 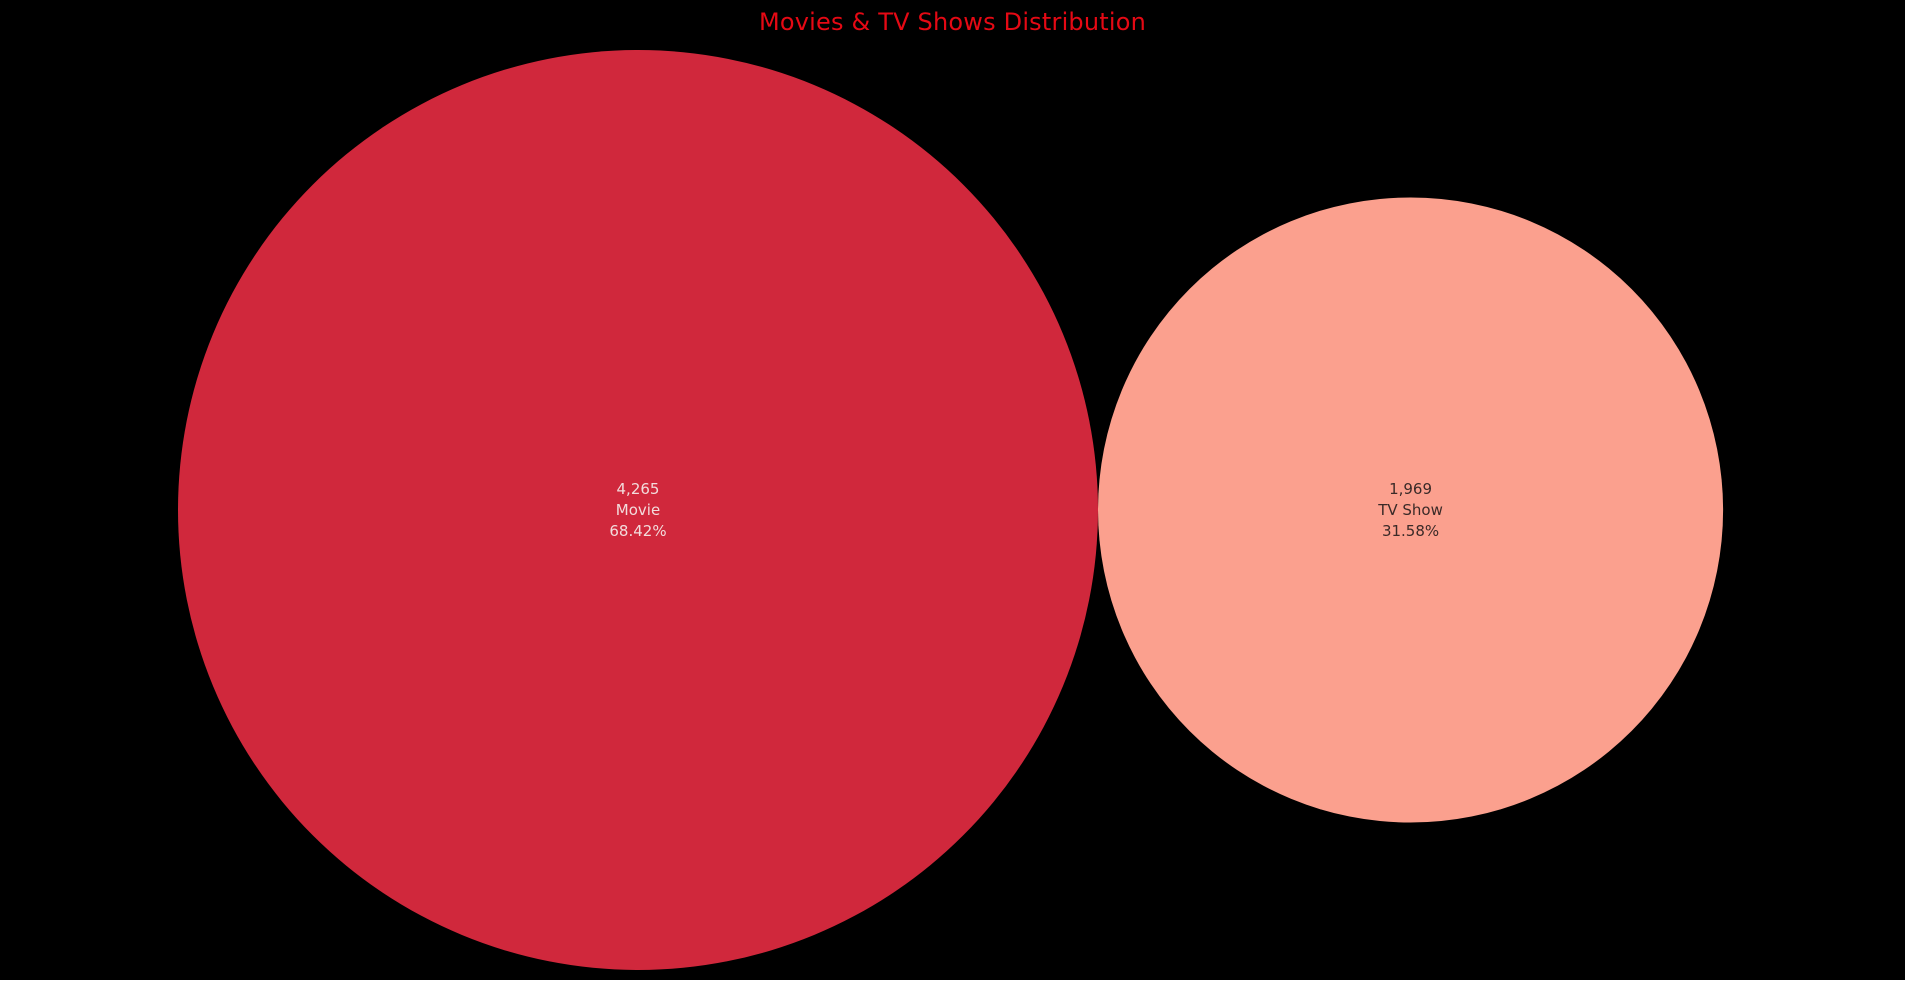 What do you see at coordinates (637, 531) in the screenshot?
I see `bubble-percent-label: 68.42%` at bounding box center [637, 531].